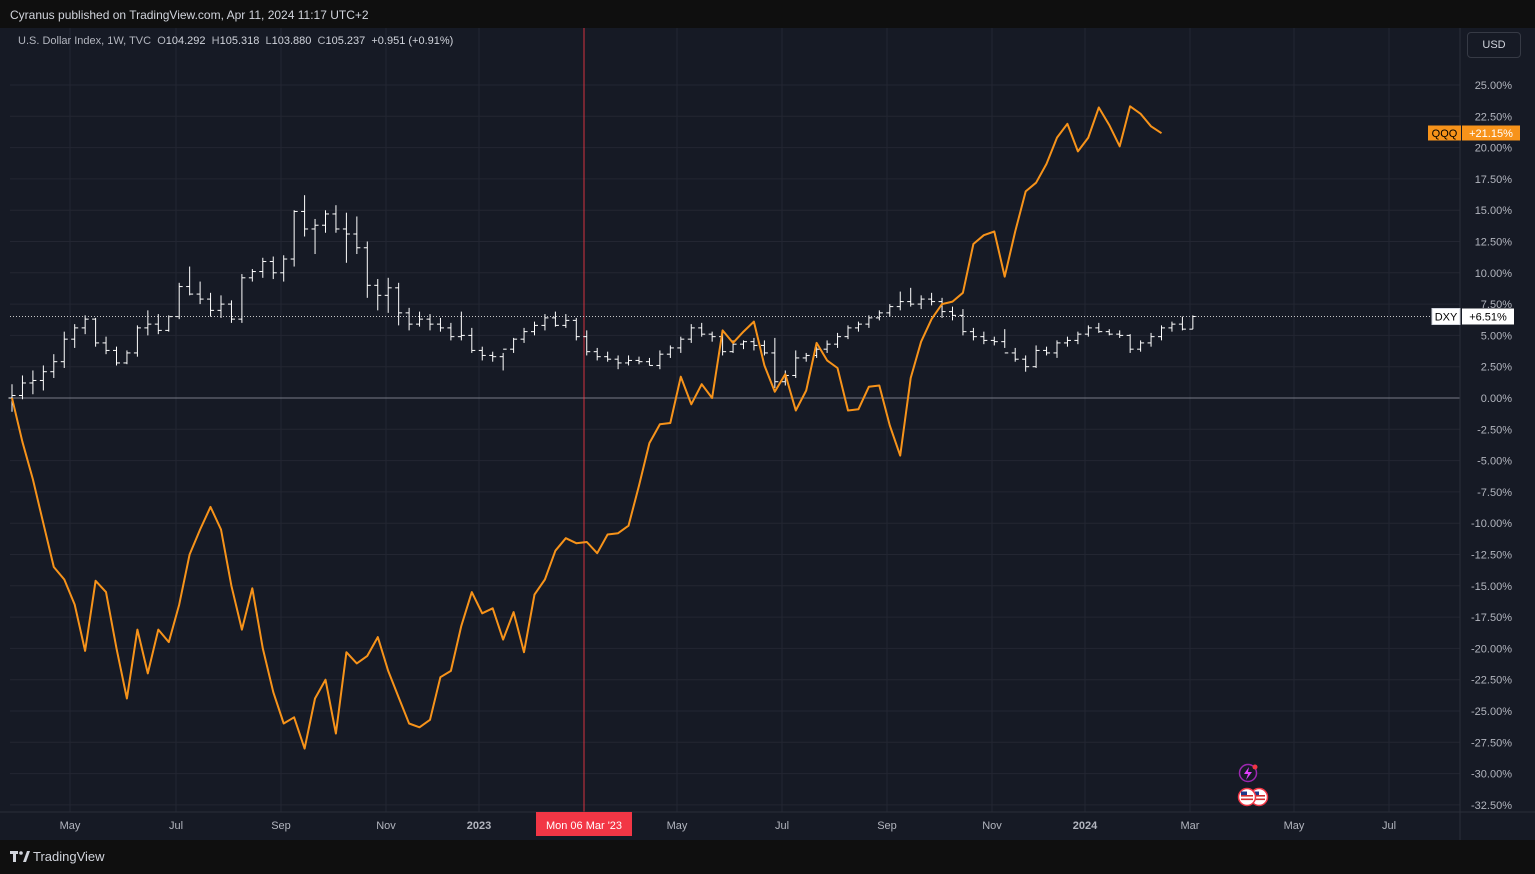  Describe the element at coordinates (268, 41) in the screenshot. I see `low-label: L` at that location.